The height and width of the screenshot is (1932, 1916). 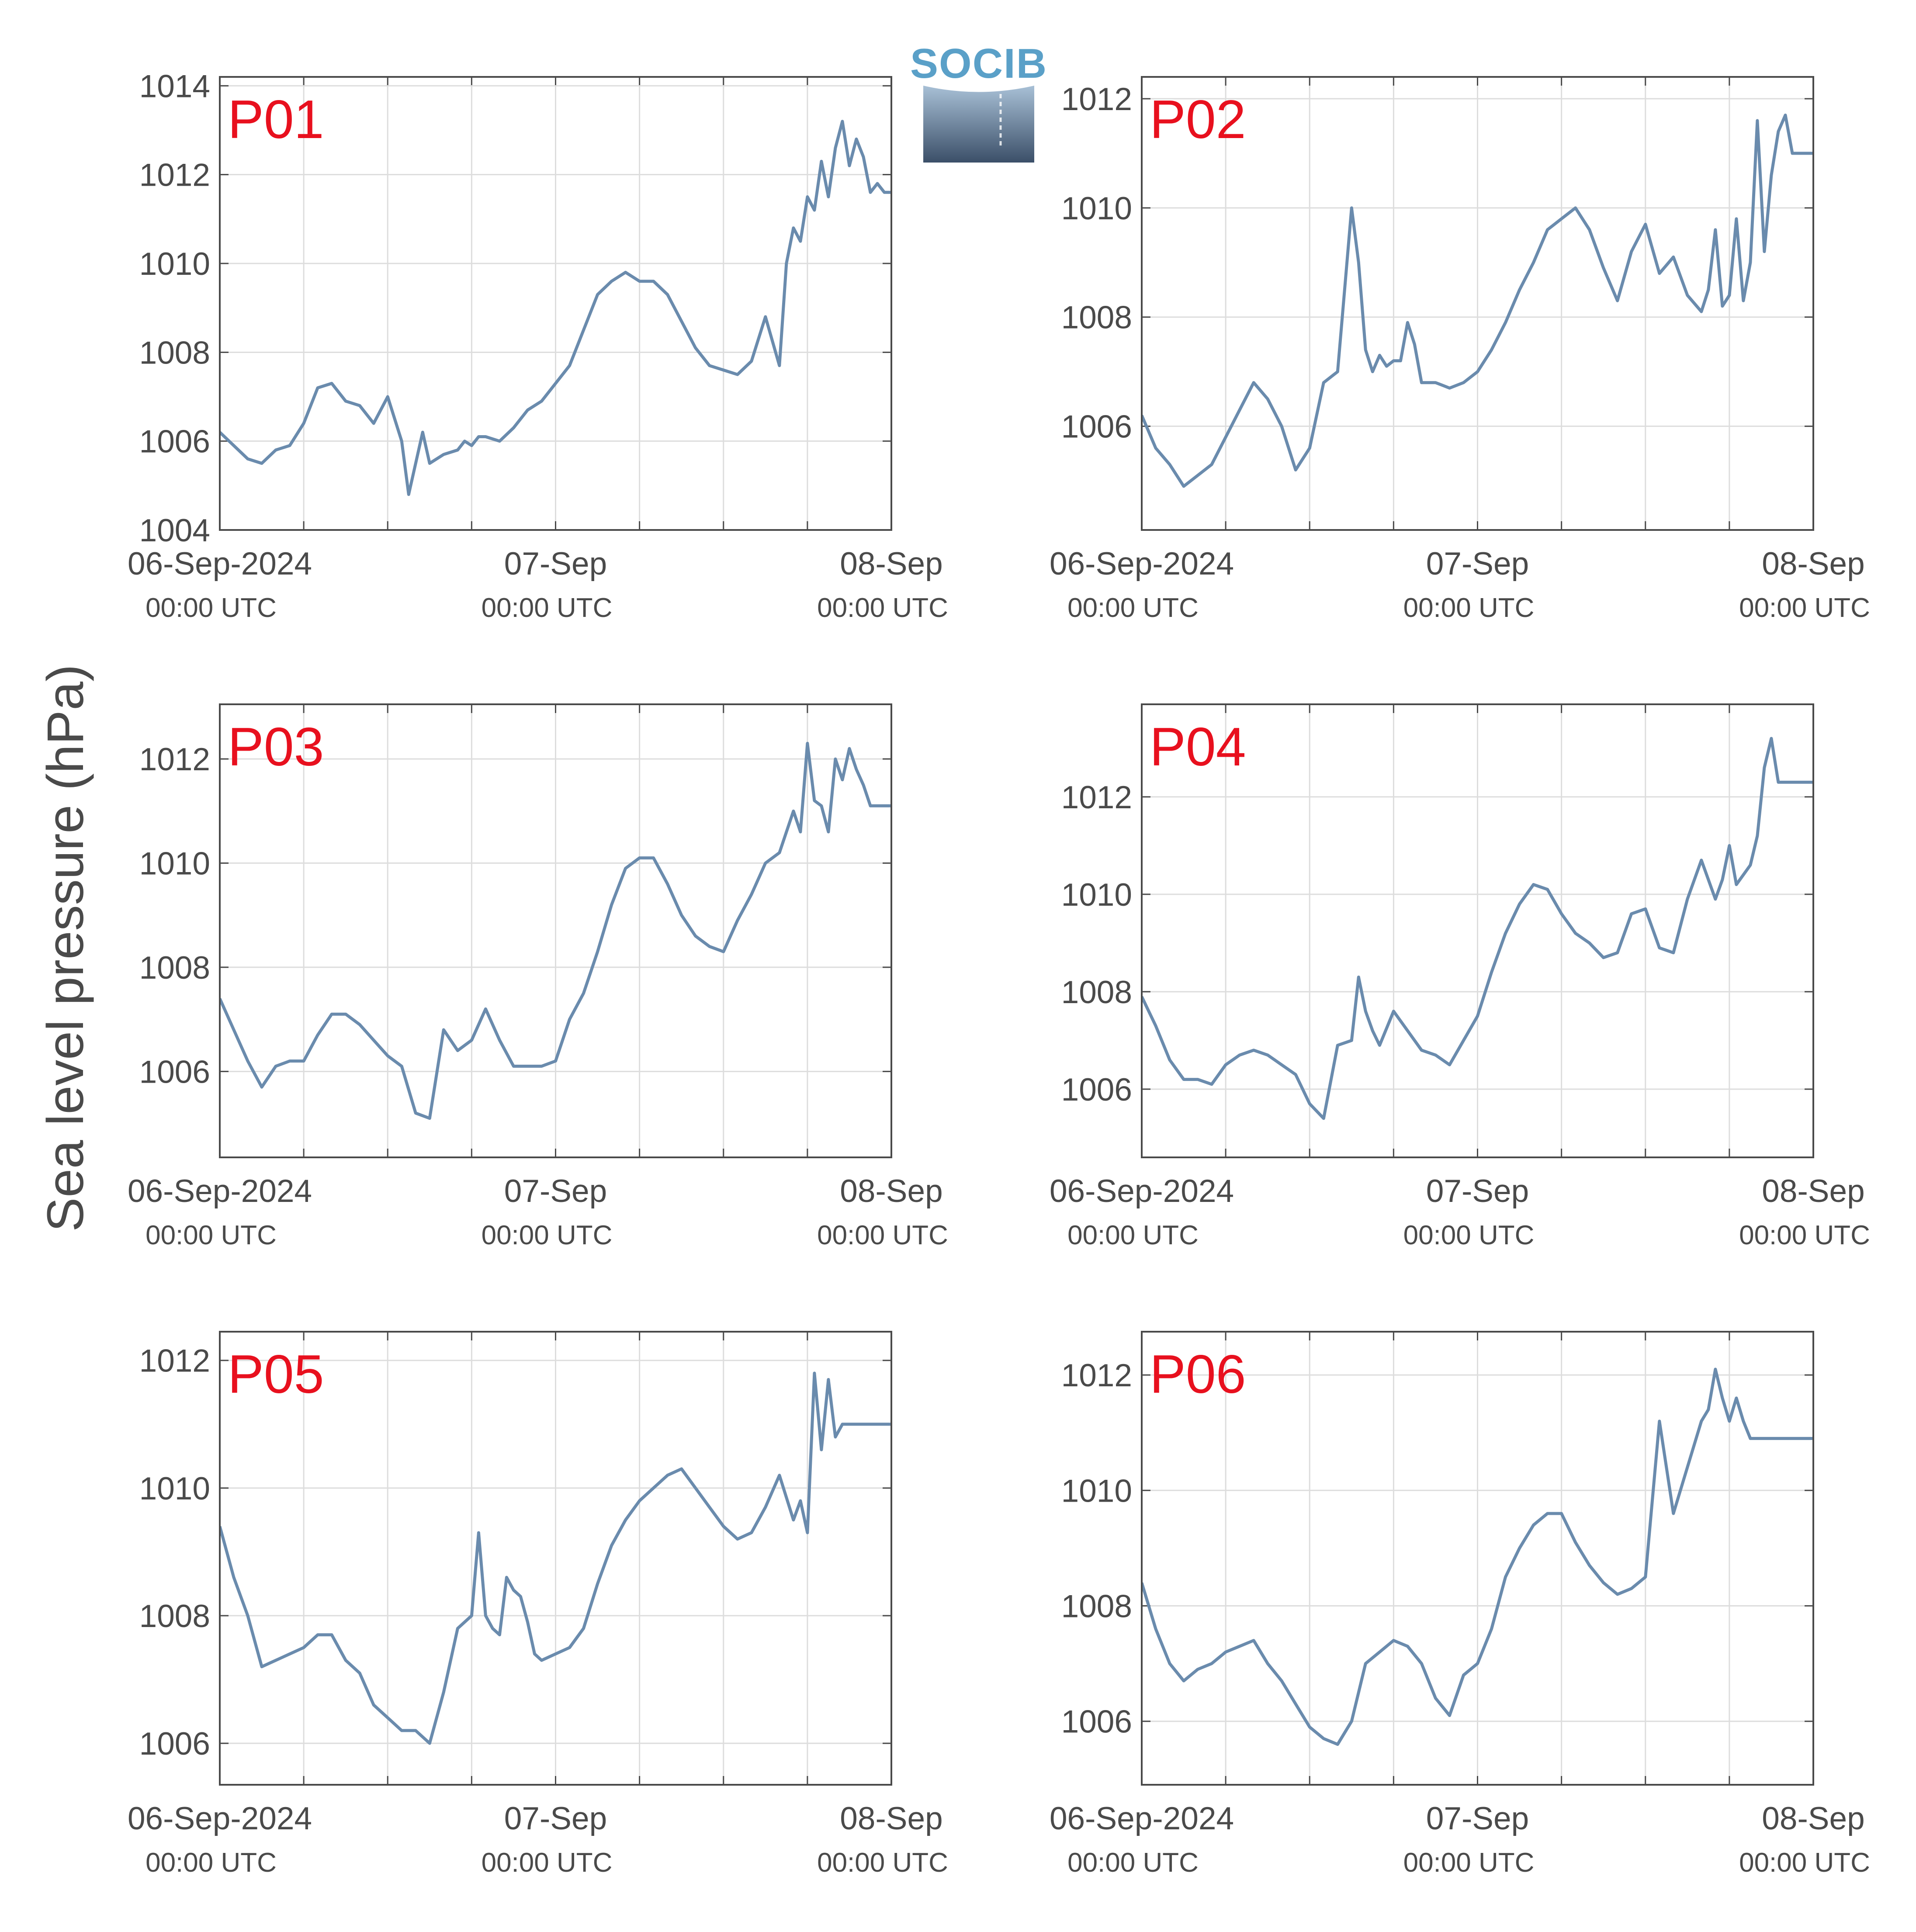 I want to click on series-line-p05, so click(x=556, y=1558).